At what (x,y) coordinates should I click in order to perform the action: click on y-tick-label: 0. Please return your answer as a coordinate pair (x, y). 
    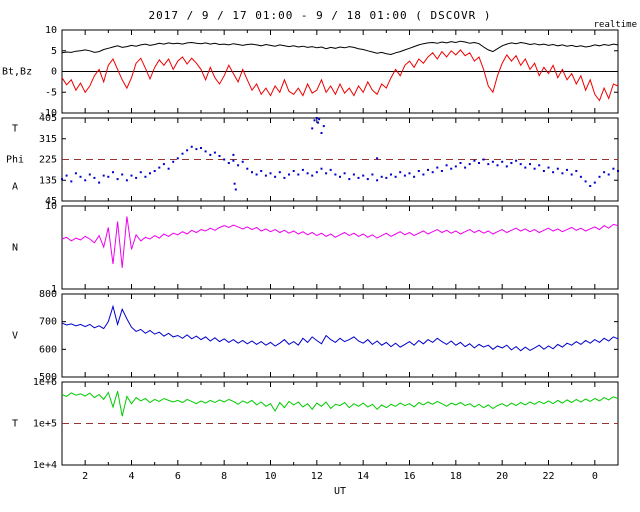
    Looking at the image, I should click on (54, 72).